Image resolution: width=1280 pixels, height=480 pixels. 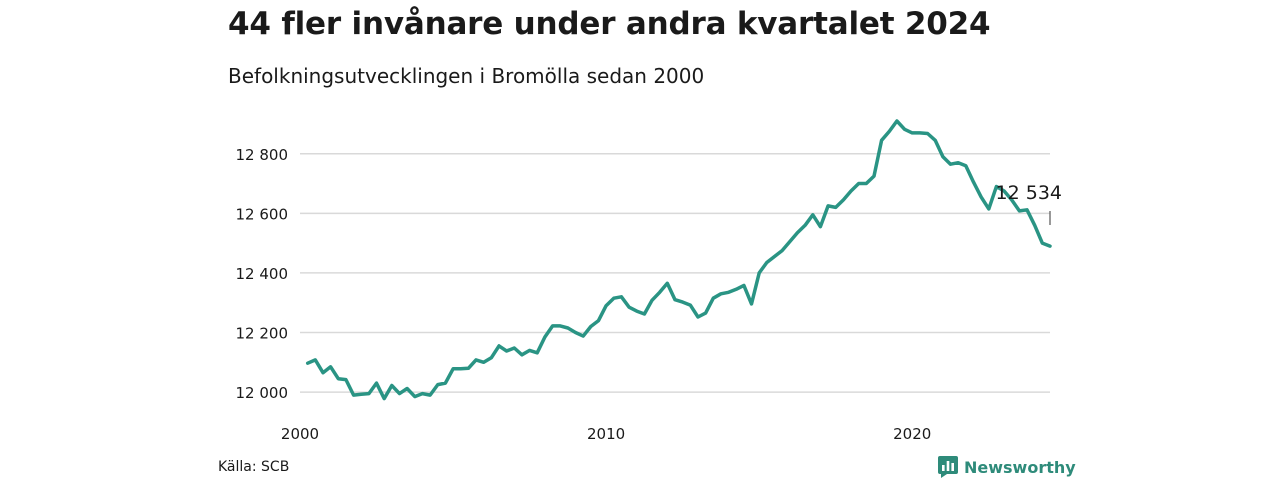 What do you see at coordinates (262, 155) in the screenshot?
I see `y-tick-label: 12 800` at bounding box center [262, 155].